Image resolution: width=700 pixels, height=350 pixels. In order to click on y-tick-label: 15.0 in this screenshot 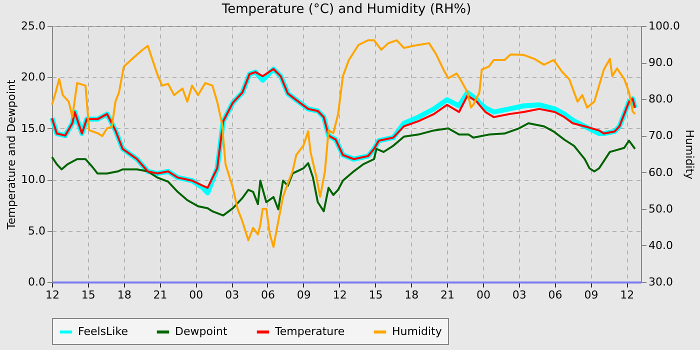, I will do `click(33, 128)`.